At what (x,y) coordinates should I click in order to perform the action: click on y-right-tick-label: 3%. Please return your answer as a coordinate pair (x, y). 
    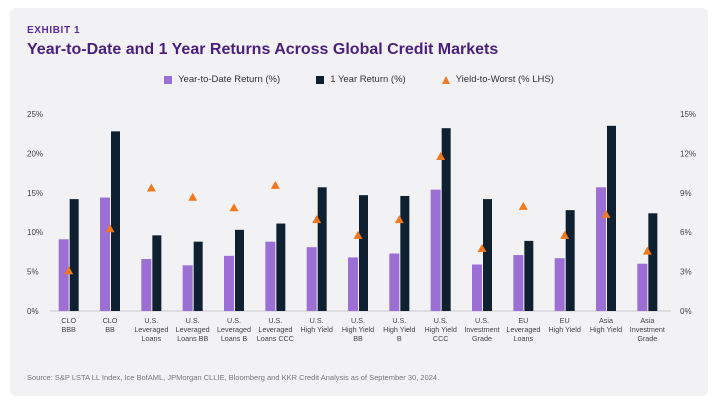
    Looking at the image, I should click on (686, 272).